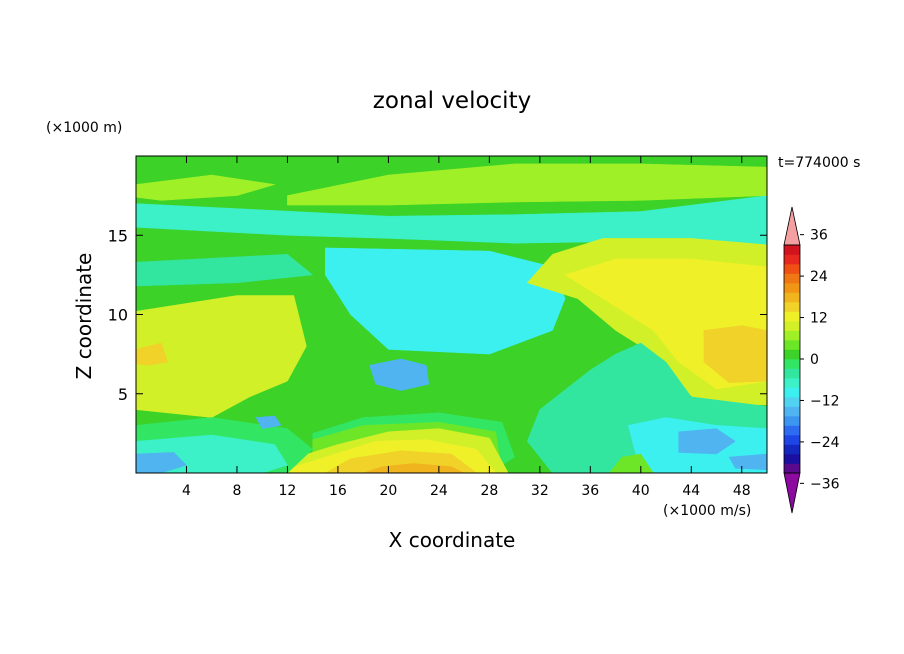 This screenshot has width=904, height=654. Describe the element at coordinates (118, 235) in the screenshot. I see `y-tick-label: 15` at that location.